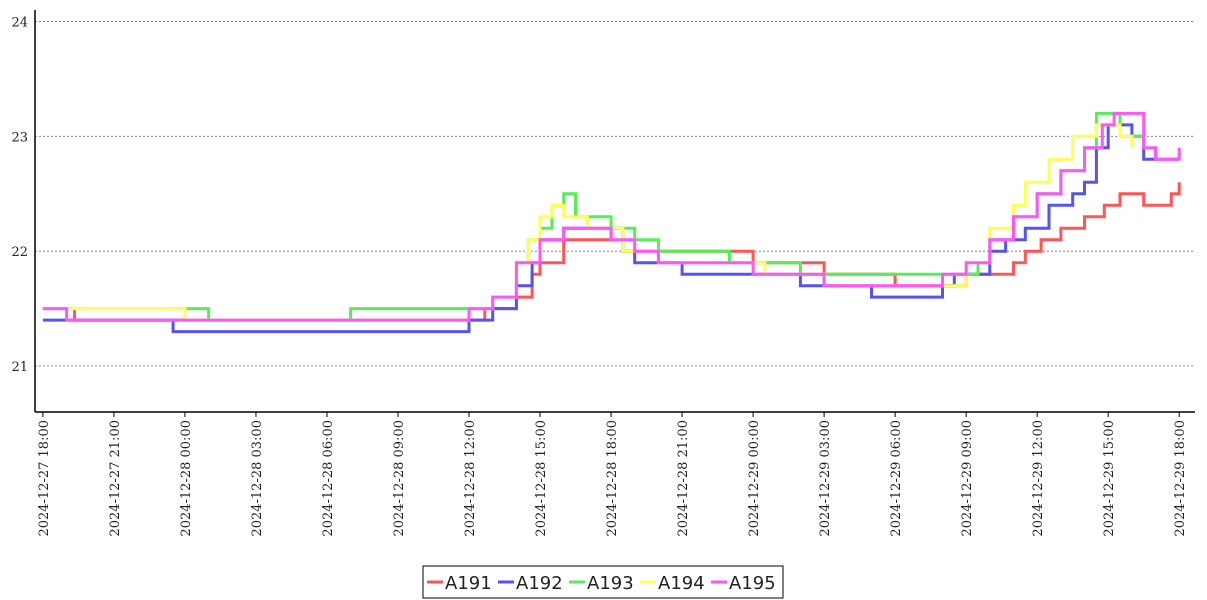 Image resolution: width=1207 pixels, height=600 pixels. What do you see at coordinates (612, 478) in the screenshot?
I see `x-tick-label: 2024-12-28 18:00` at bounding box center [612, 478].